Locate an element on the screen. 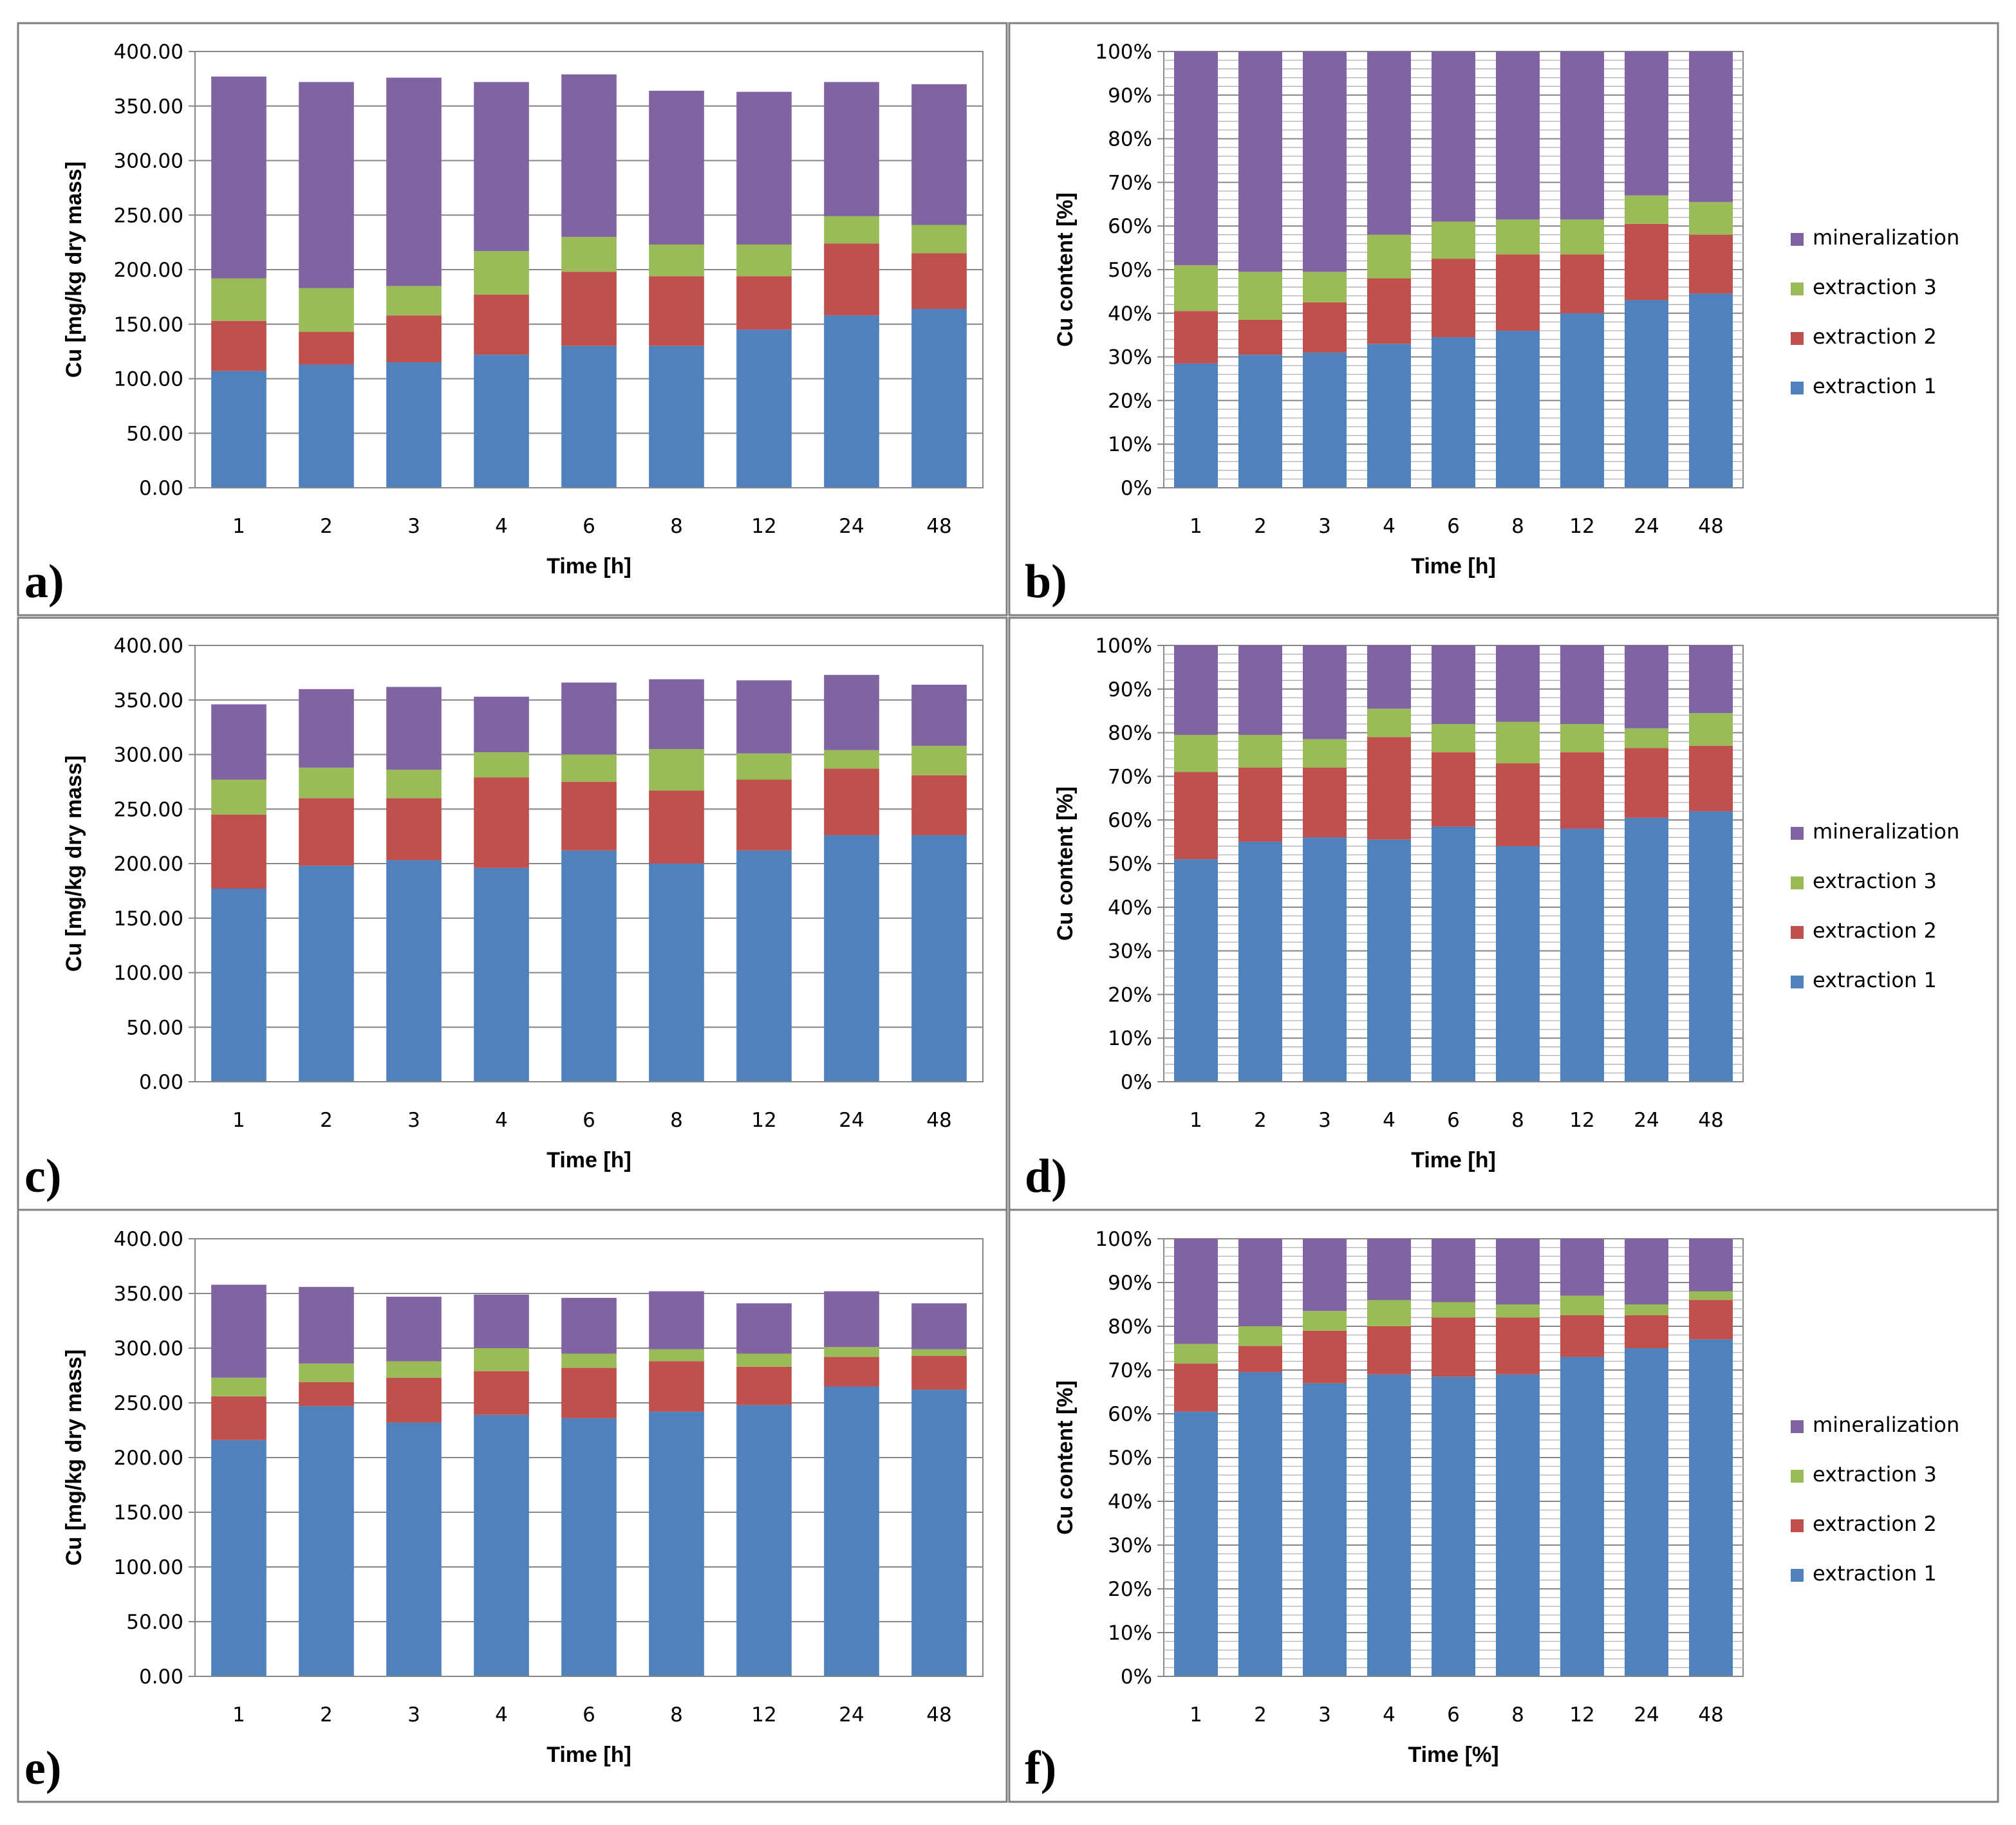 The image size is (2016, 1825). x-tick-label: 4 is located at coordinates (501, 526).